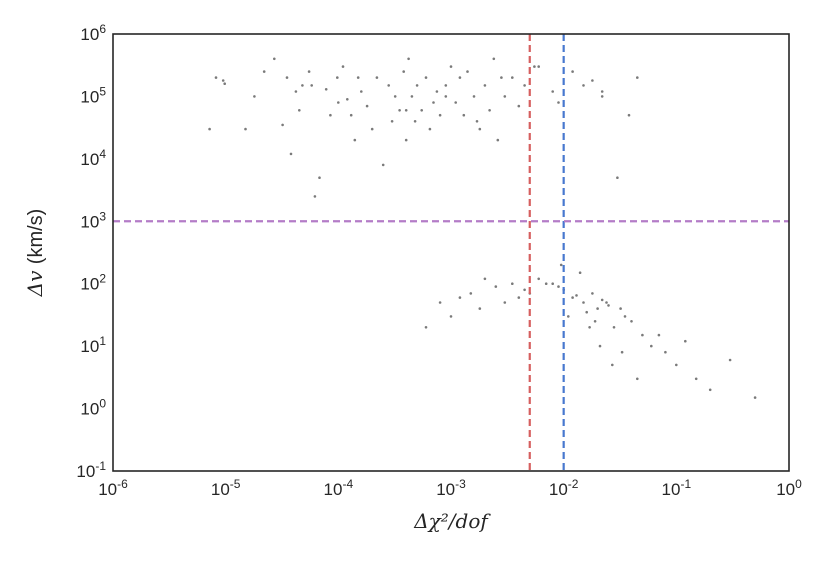 The image size is (830, 571). I want to click on y-tick-label: 10², so click(93, 283).